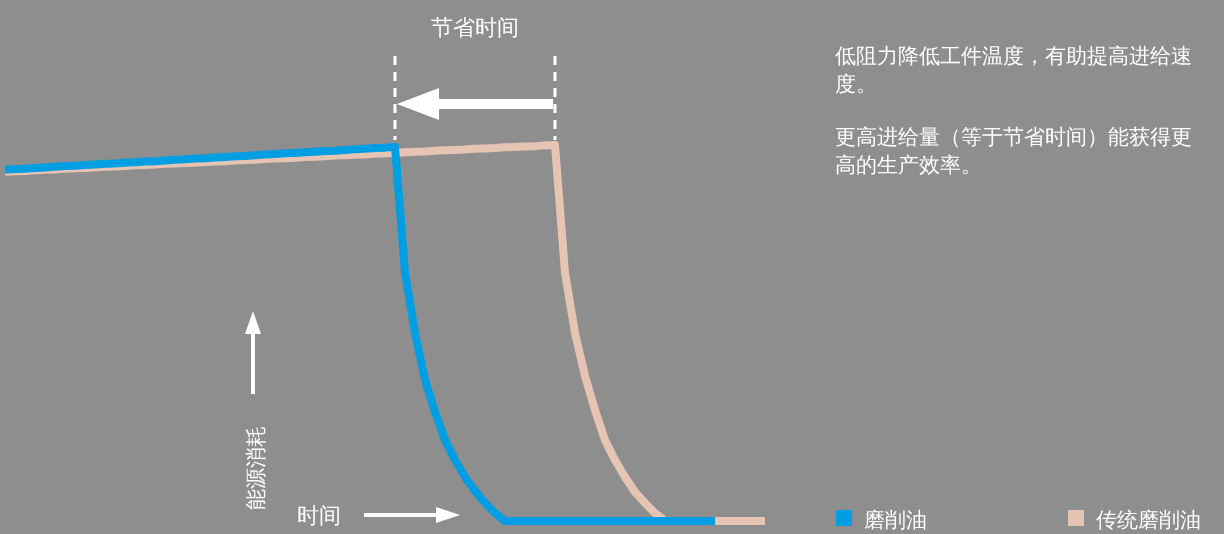 The width and height of the screenshot is (1224, 534). What do you see at coordinates (475, 27) in the screenshot?
I see `text: 节省时间` at bounding box center [475, 27].